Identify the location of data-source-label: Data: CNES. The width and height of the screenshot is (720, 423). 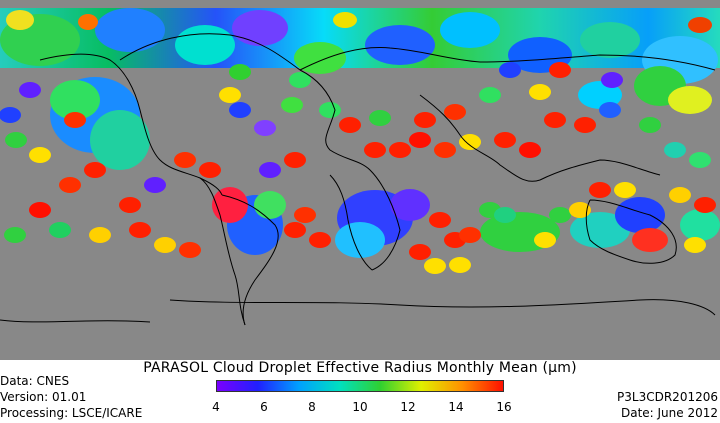
(35, 381).